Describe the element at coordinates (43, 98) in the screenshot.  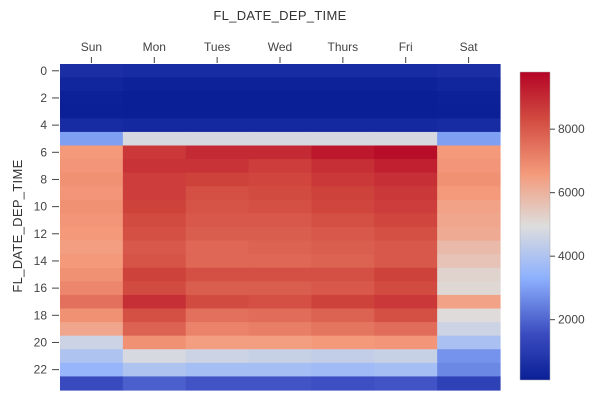
I see `y-tick-label: 2` at that location.